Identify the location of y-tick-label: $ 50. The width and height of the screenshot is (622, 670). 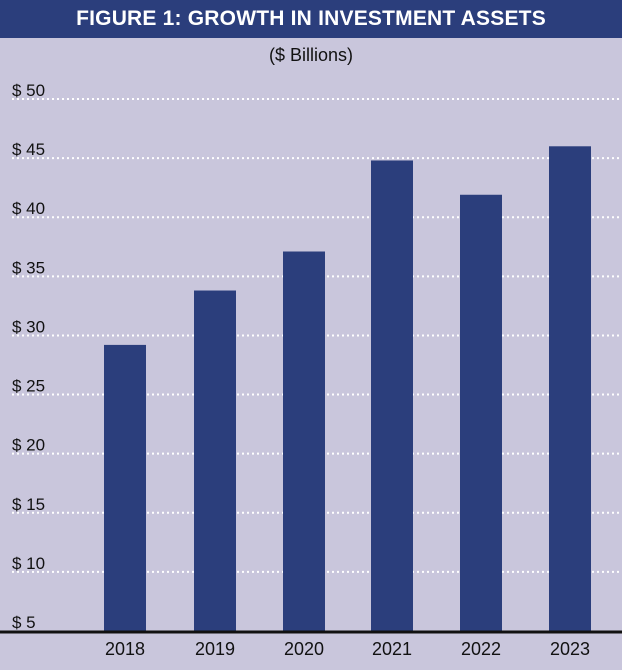
(28, 90).